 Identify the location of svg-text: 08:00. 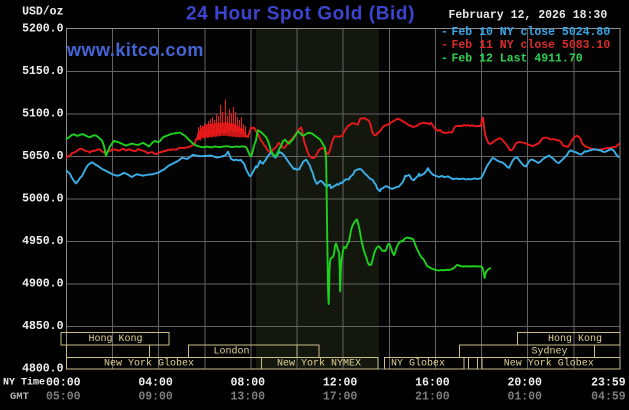
(248, 383).